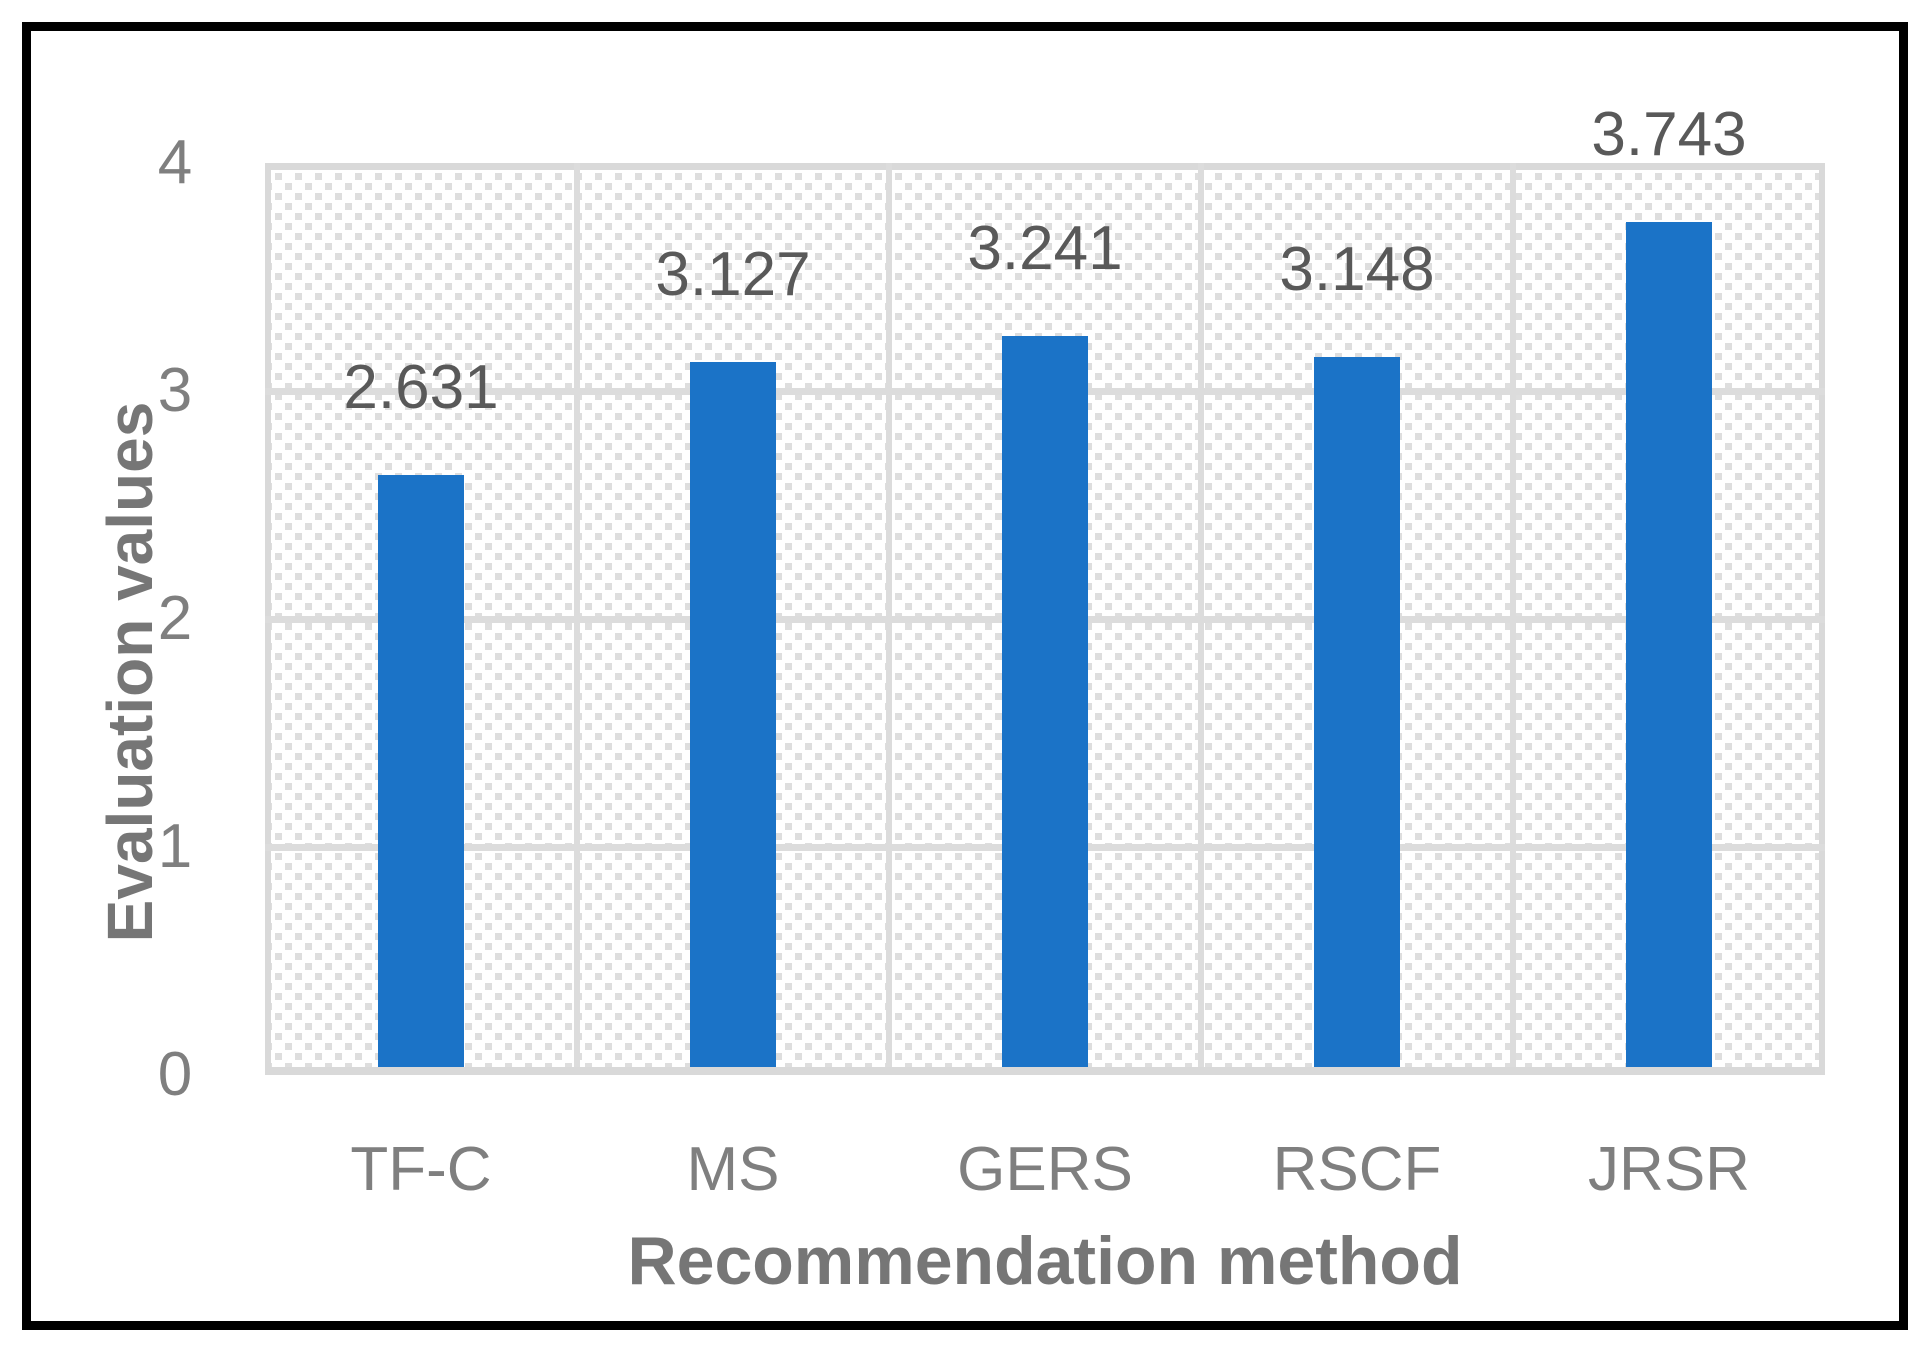  Describe the element at coordinates (1045, 1071) in the screenshot. I see `x-axis-line` at that location.